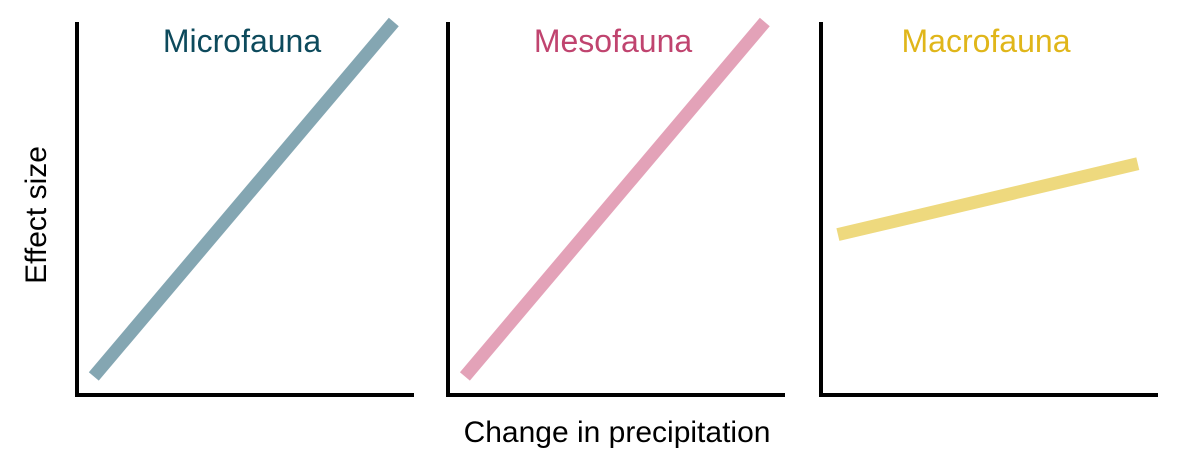 The width and height of the screenshot is (1181, 472). I want to click on trend-line-macrofauna, so click(988, 199).